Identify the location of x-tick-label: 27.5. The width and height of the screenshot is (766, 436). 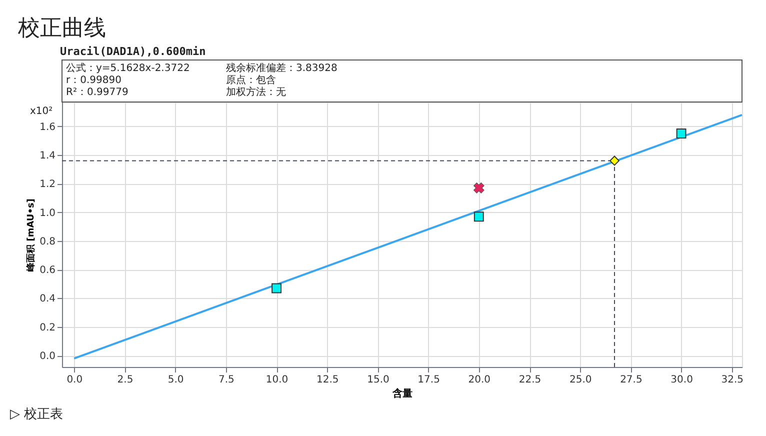
(631, 380).